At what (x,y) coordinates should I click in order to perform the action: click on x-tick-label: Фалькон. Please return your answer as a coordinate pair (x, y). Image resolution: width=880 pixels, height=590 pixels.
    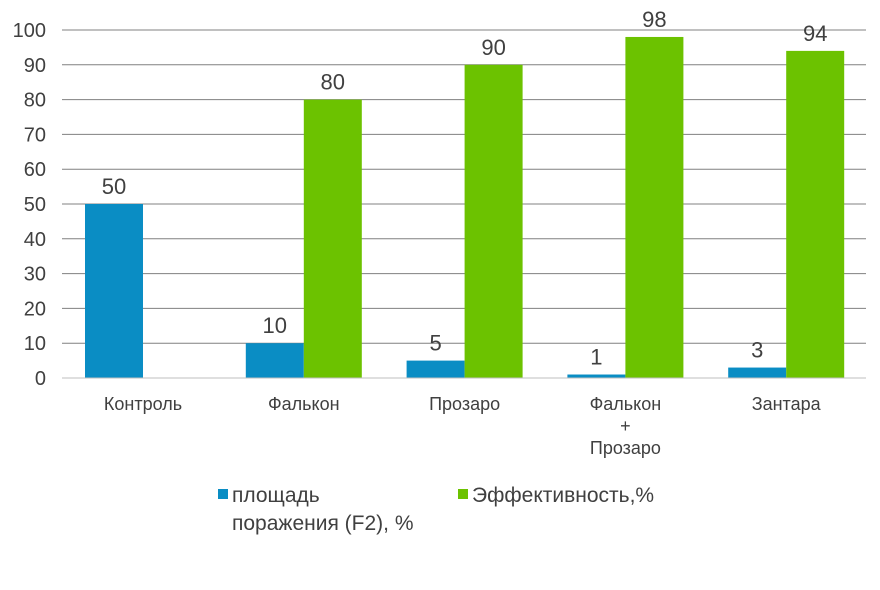
    Looking at the image, I should click on (304, 404).